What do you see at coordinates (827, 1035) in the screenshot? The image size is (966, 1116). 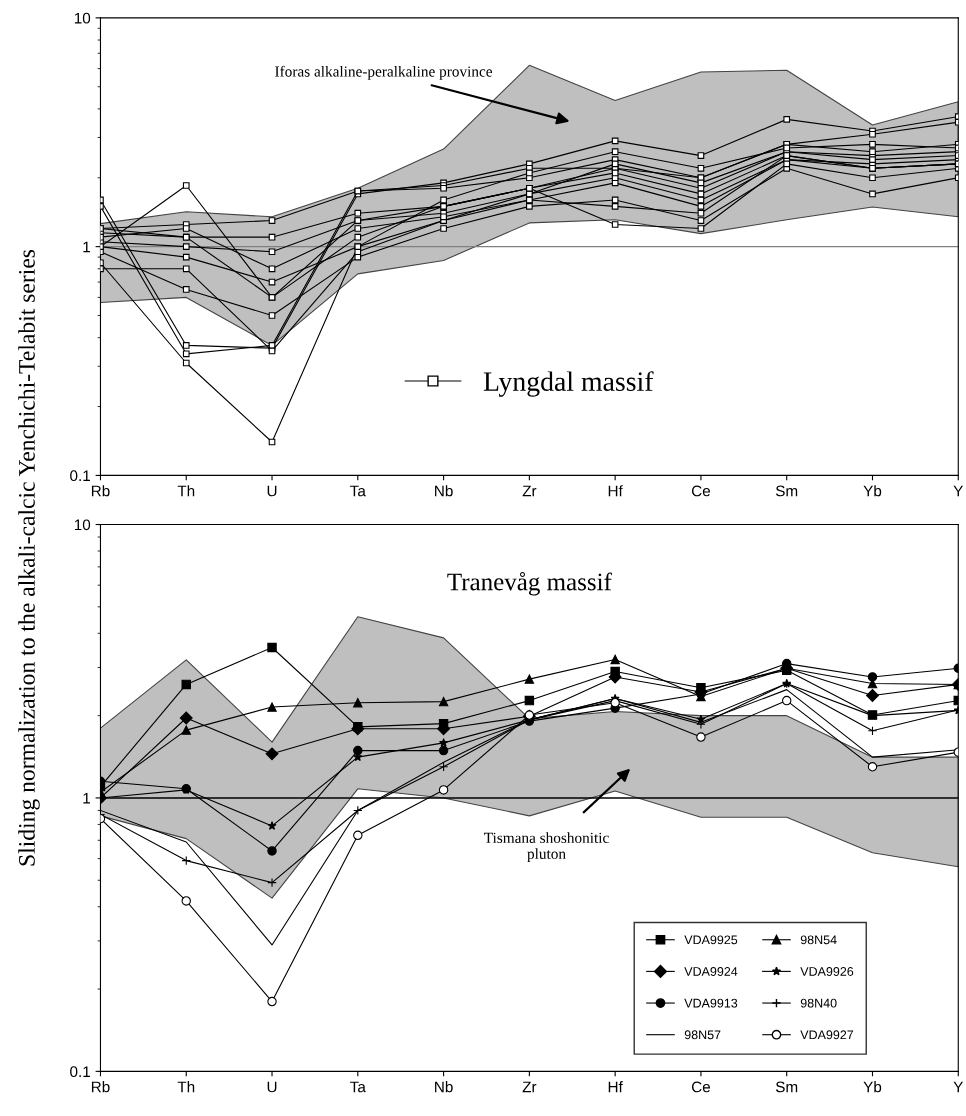 I see `legend-label: VDA9927` at bounding box center [827, 1035].